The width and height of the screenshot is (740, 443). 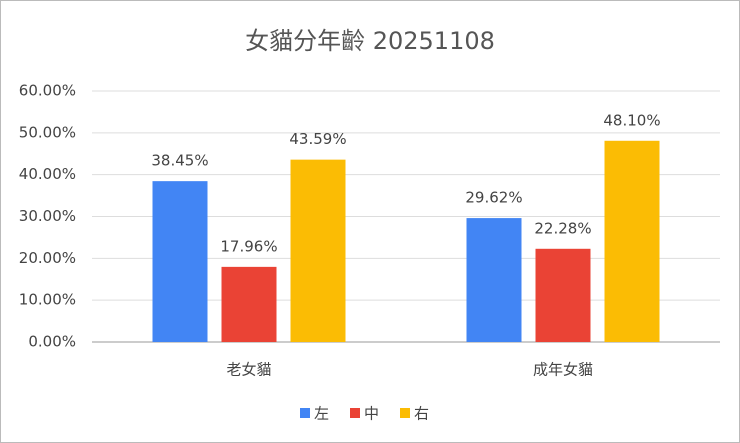 I want to click on legend-label: 左, so click(x=321, y=414).